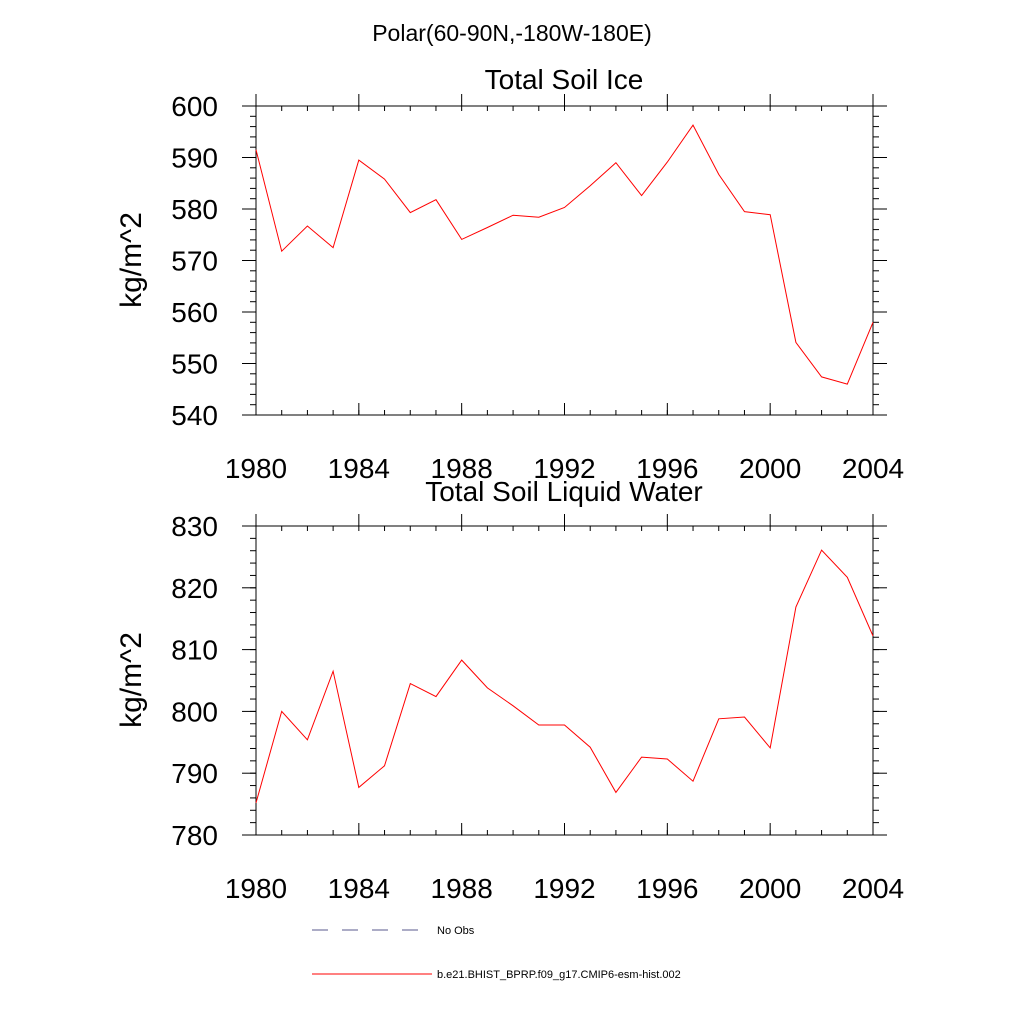 The image size is (1024, 1024). I want to click on y-tick-label: 570, so click(194, 261).